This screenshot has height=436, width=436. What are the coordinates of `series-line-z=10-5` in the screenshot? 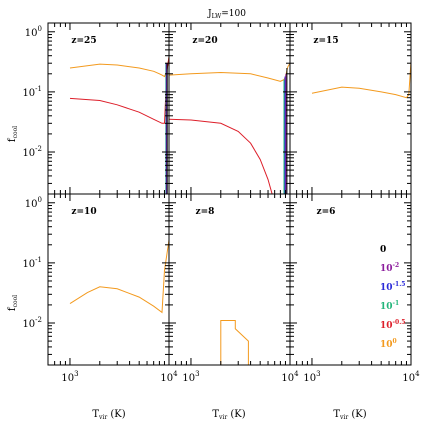 It's located at (119, 276).